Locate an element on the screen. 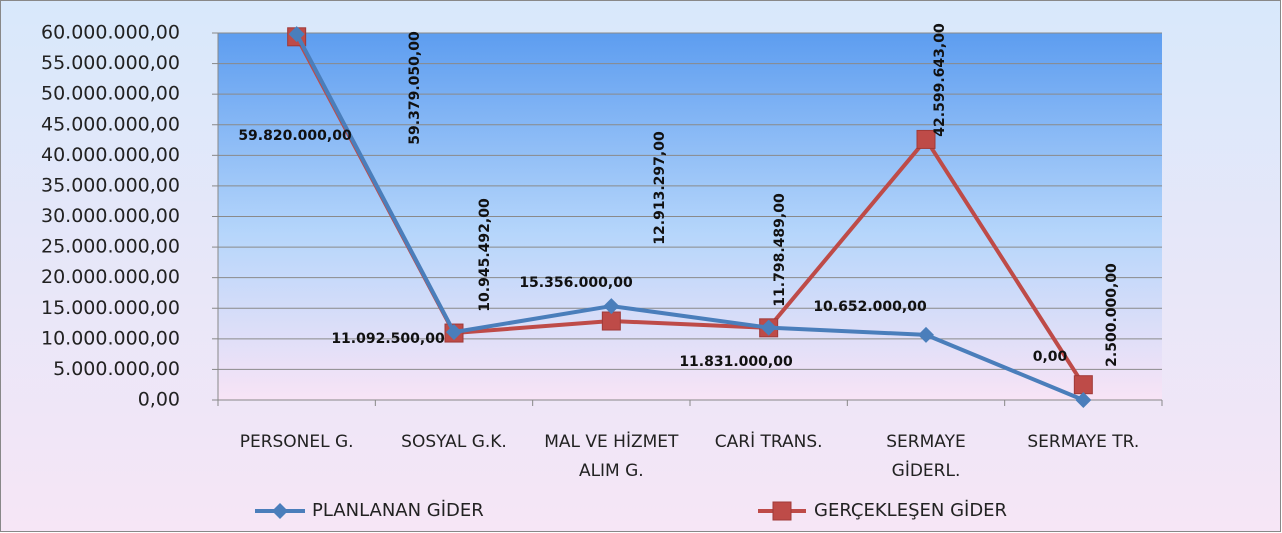  x-tick-label: CARİ TRANS. is located at coordinates (768, 442).